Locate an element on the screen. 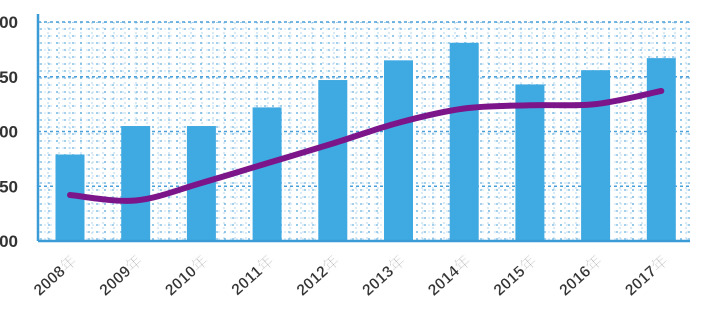 The image size is (711, 334). x-tick-label: 2014年 is located at coordinates (449, 275).